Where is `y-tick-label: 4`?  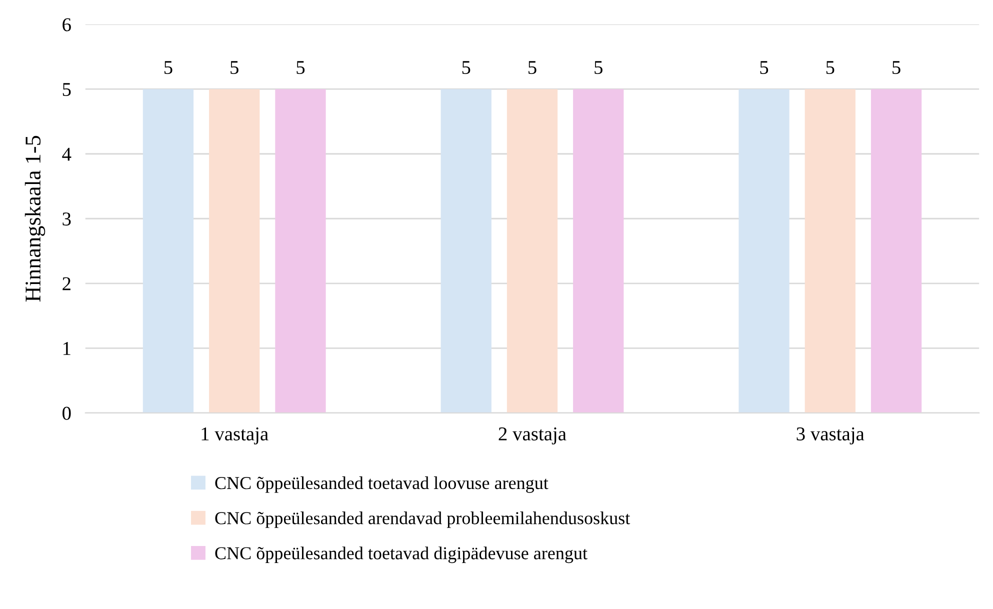
y-tick-label: 4 is located at coordinates (67, 154).